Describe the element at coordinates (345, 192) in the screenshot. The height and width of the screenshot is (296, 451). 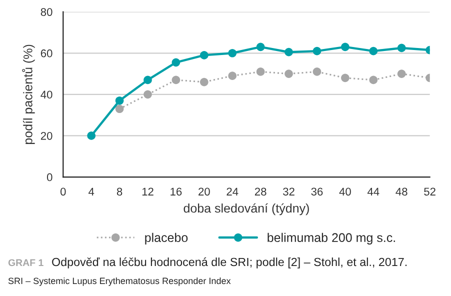
I see `x-tick-label: 40` at that location.